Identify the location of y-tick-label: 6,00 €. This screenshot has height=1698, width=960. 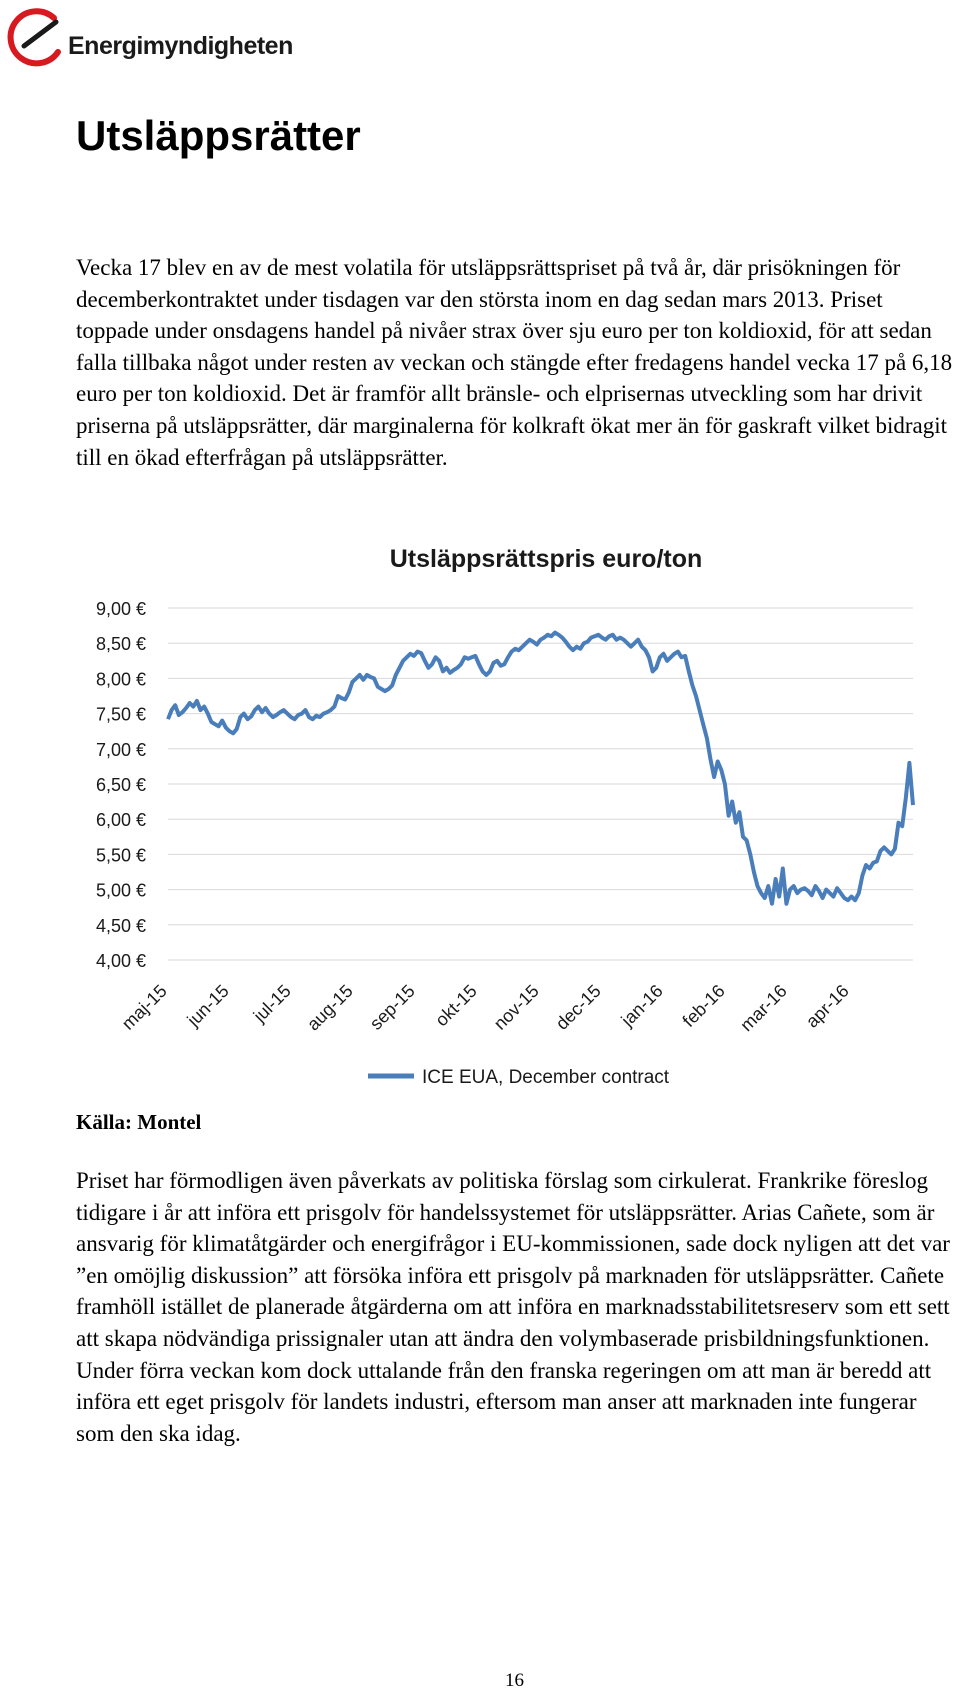
(121, 820).